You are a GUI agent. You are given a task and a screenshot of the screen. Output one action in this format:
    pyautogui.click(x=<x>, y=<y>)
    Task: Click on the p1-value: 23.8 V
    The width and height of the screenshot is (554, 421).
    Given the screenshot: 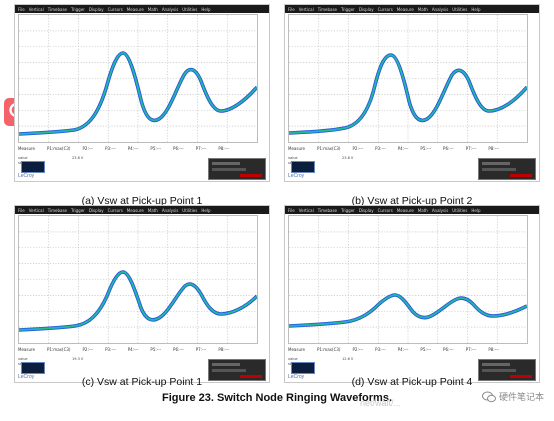 What is the action you would take?
    pyautogui.click(x=348, y=158)
    